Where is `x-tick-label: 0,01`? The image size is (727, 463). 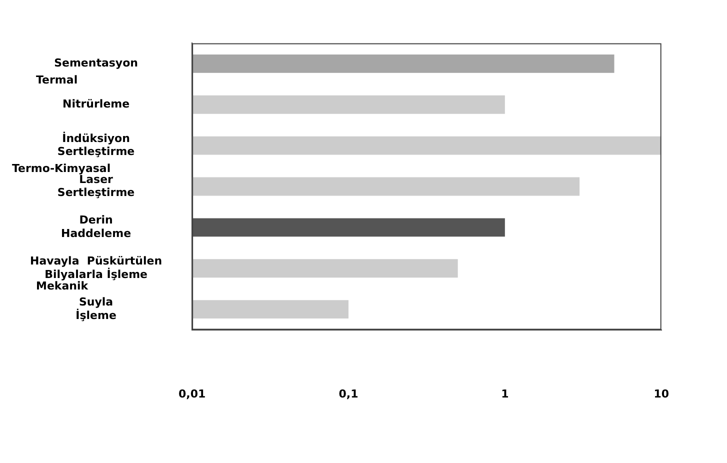 x-tick-label: 0,01 is located at coordinates (192, 393).